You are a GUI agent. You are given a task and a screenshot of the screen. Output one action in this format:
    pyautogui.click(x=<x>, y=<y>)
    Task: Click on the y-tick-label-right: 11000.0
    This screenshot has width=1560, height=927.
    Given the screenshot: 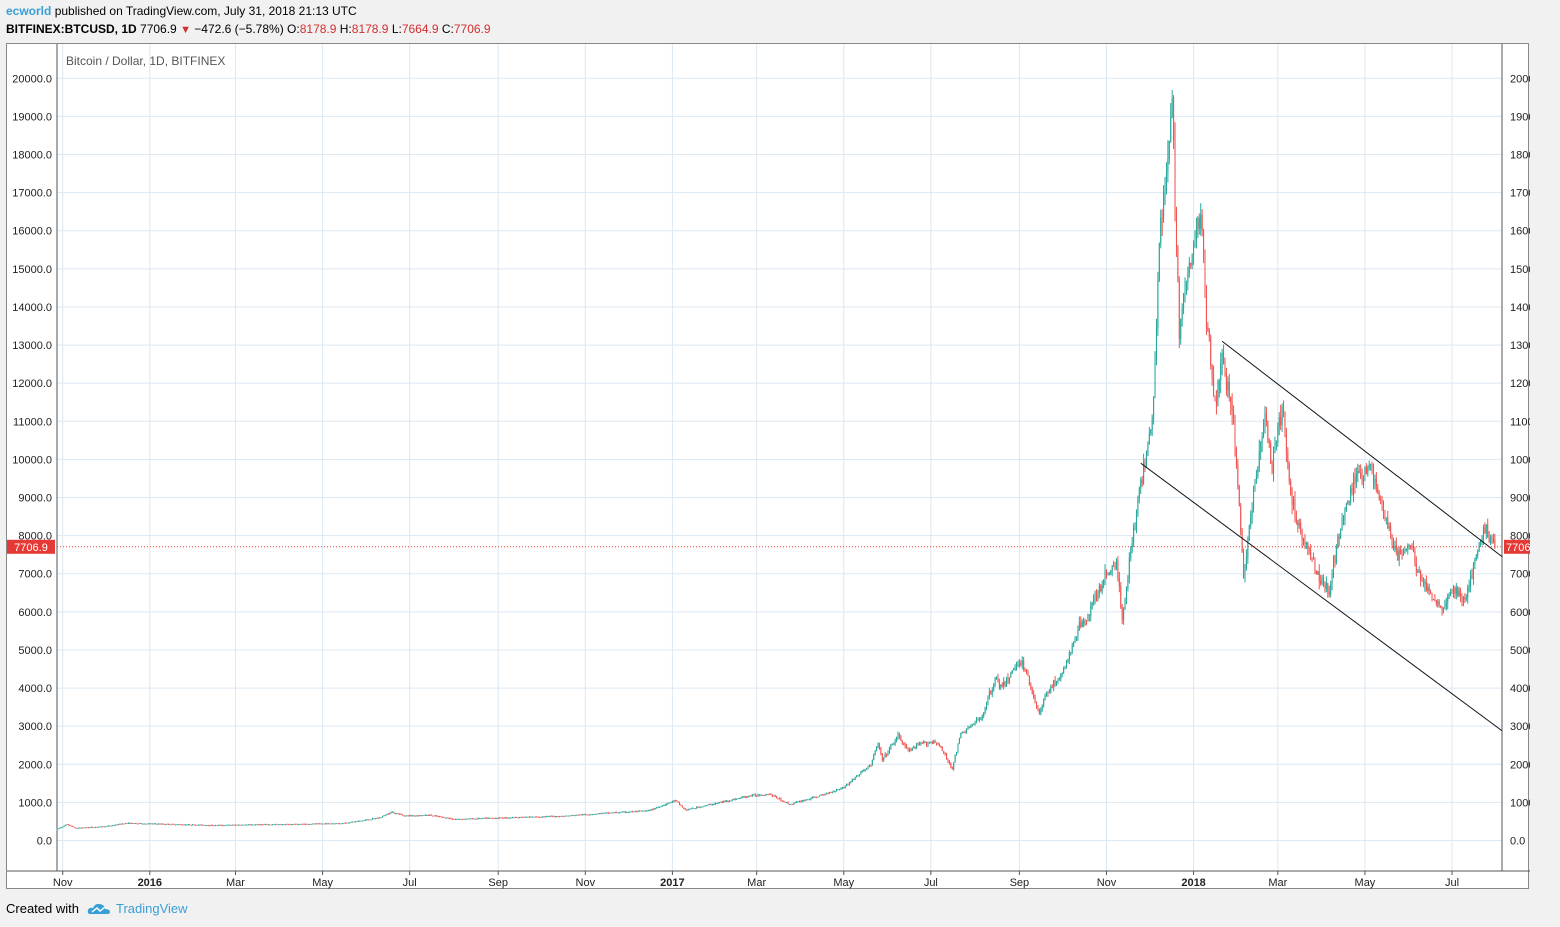 What is the action you would take?
    pyautogui.click(x=1520, y=422)
    